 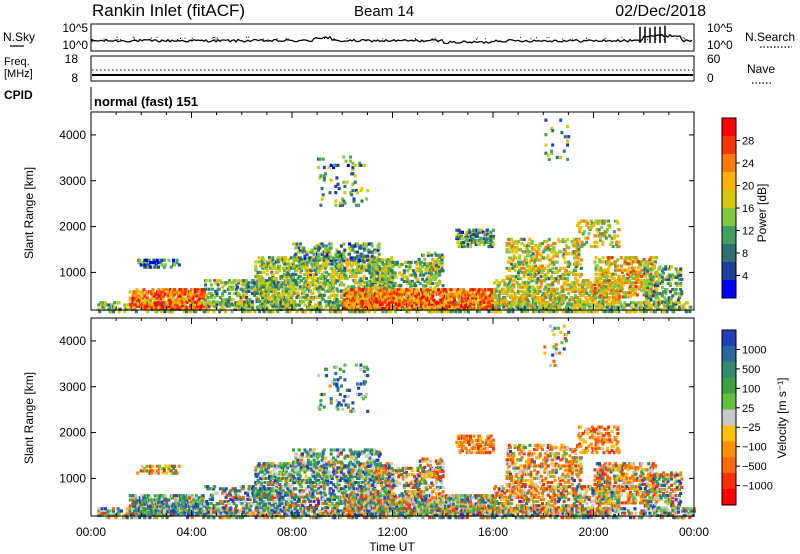 I want to click on cpid-value: normal (fast) 151, so click(x=146, y=101).